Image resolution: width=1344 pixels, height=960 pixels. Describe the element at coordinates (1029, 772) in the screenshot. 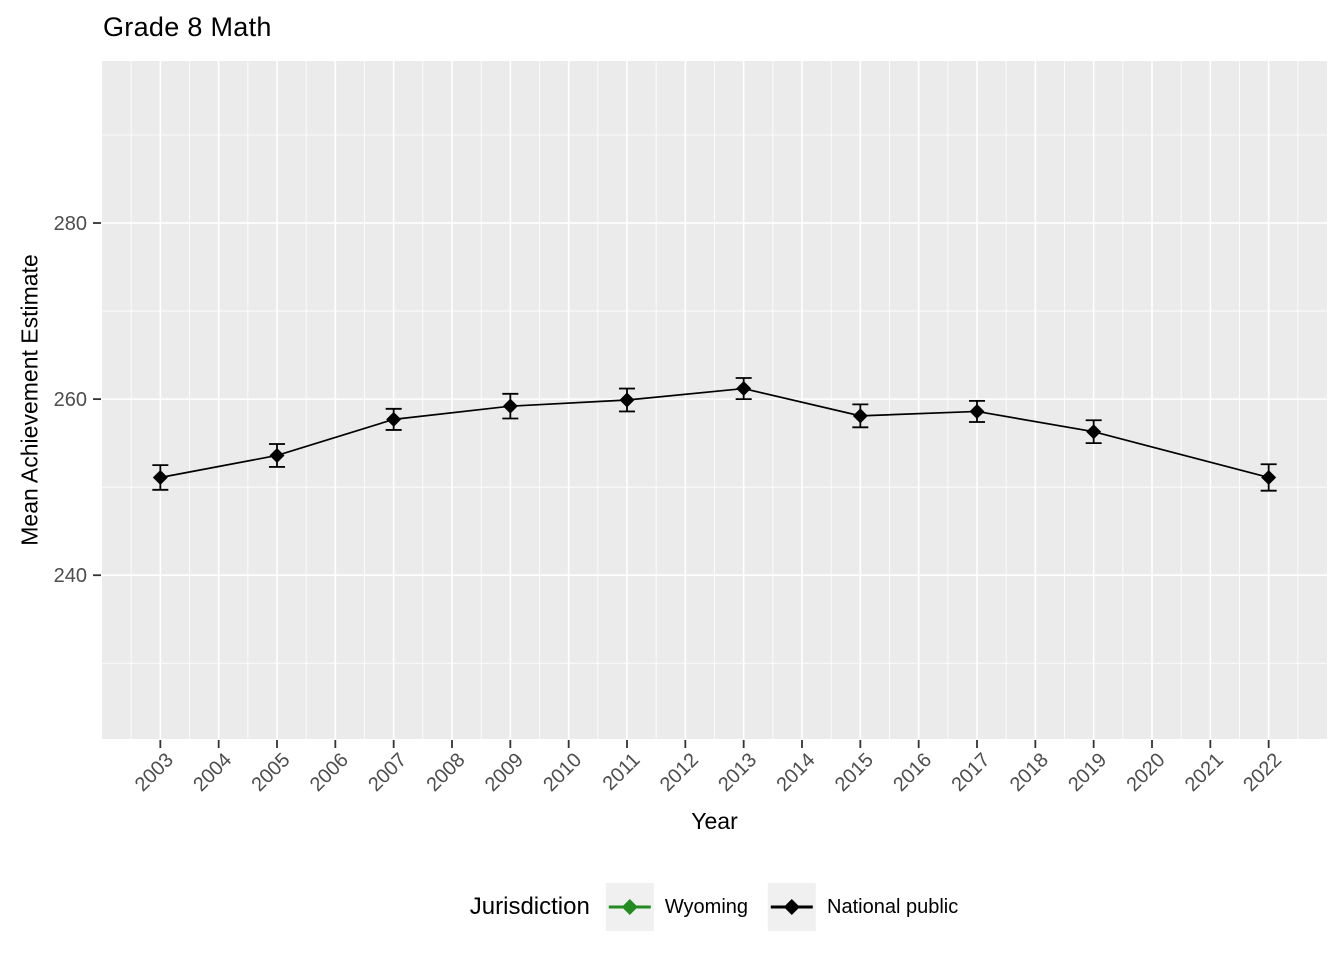

I see `x-tick-label: 2018` at that location.